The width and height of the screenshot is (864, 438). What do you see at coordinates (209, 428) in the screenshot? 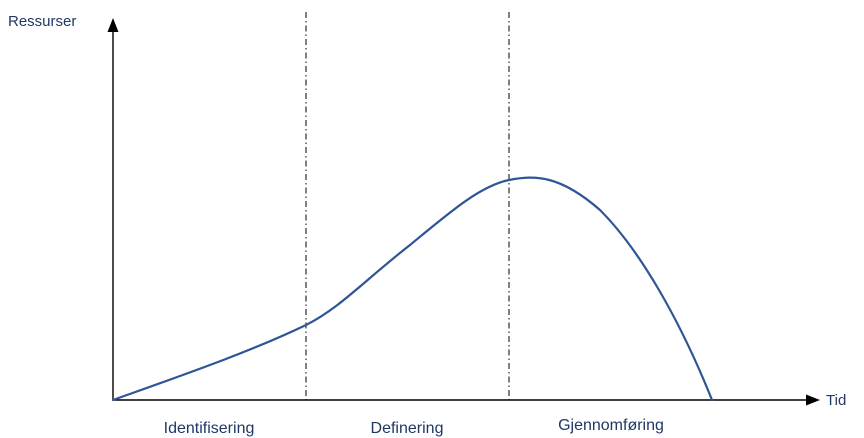
I see `phase-label-identifisering: Identifisering` at bounding box center [209, 428].